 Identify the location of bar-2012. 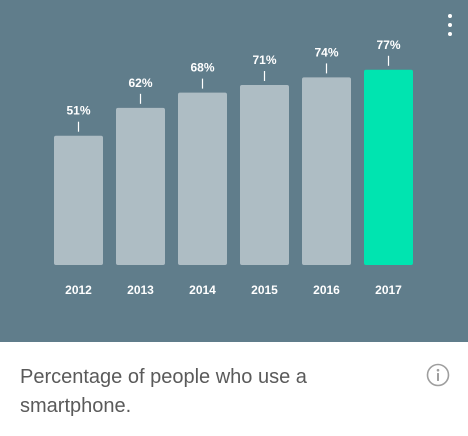
(78, 200).